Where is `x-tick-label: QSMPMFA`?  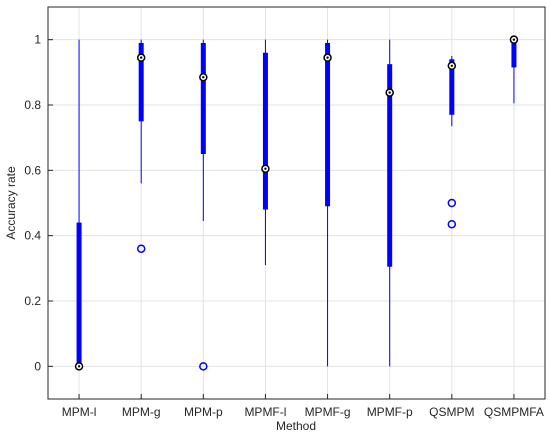
x-tick-label: QSMPMFA is located at coordinates (514, 412).